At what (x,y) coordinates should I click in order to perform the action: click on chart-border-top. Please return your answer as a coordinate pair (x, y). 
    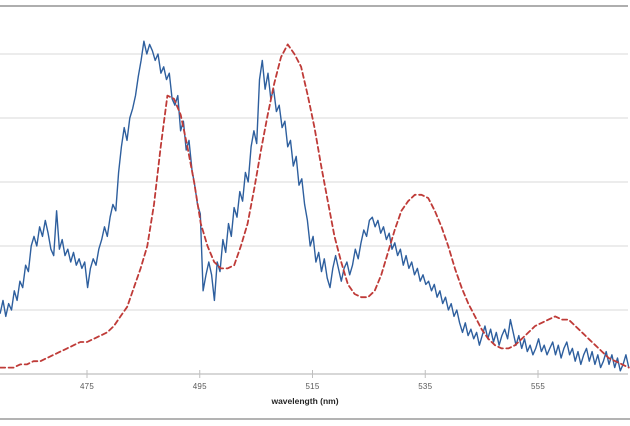
    Looking at the image, I should click on (314, 6).